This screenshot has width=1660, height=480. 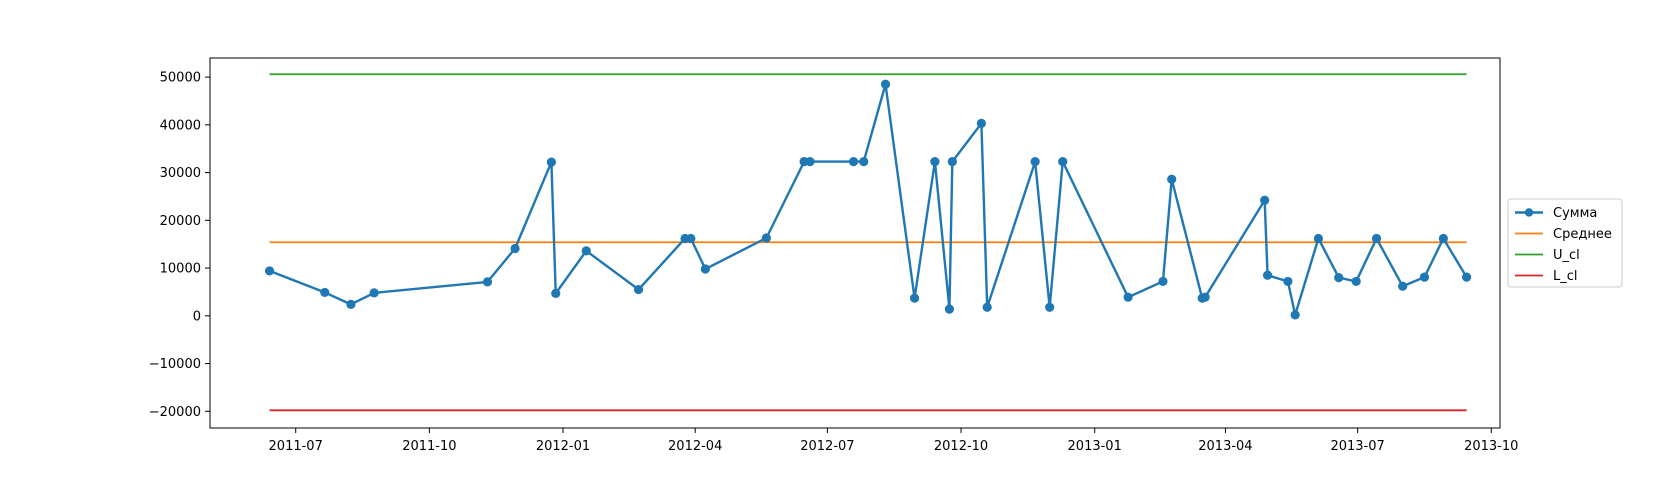 I want to click on legend-box, so click(x=1565, y=243).